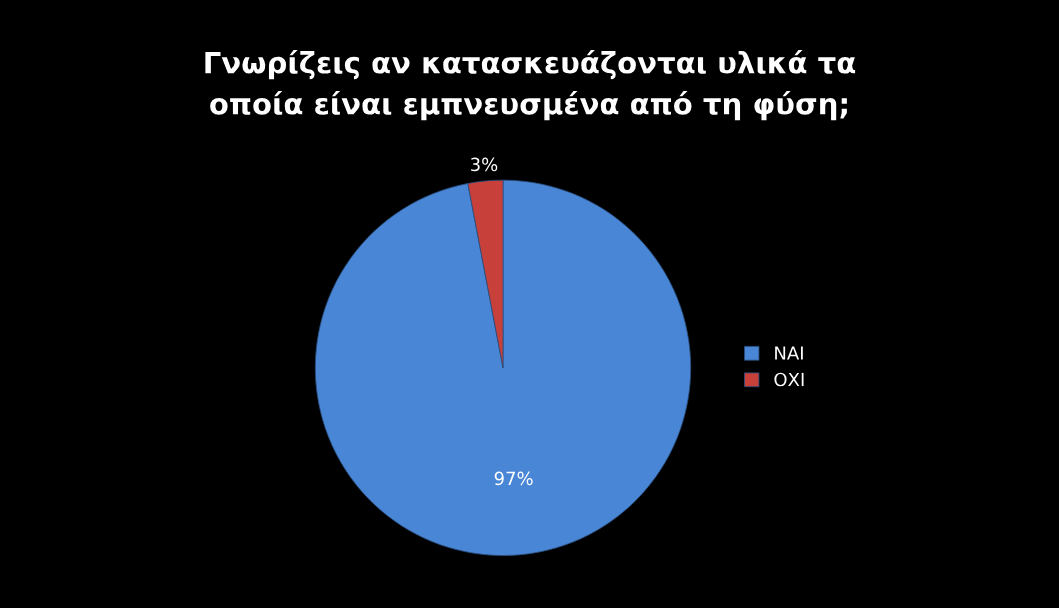 Image resolution: width=1059 pixels, height=608 pixels. What do you see at coordinates (484, 164) in the screenshot?
I see `data-label: 3%` at bounding box center [484, 164].